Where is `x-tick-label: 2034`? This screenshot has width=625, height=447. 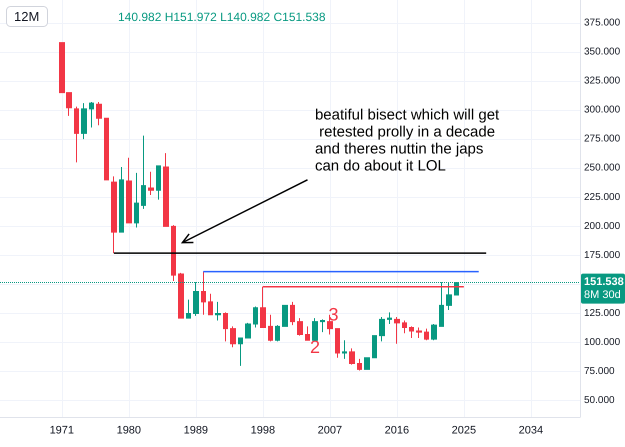 x-tick-label: 2034 is located at coordinates (531, 430).